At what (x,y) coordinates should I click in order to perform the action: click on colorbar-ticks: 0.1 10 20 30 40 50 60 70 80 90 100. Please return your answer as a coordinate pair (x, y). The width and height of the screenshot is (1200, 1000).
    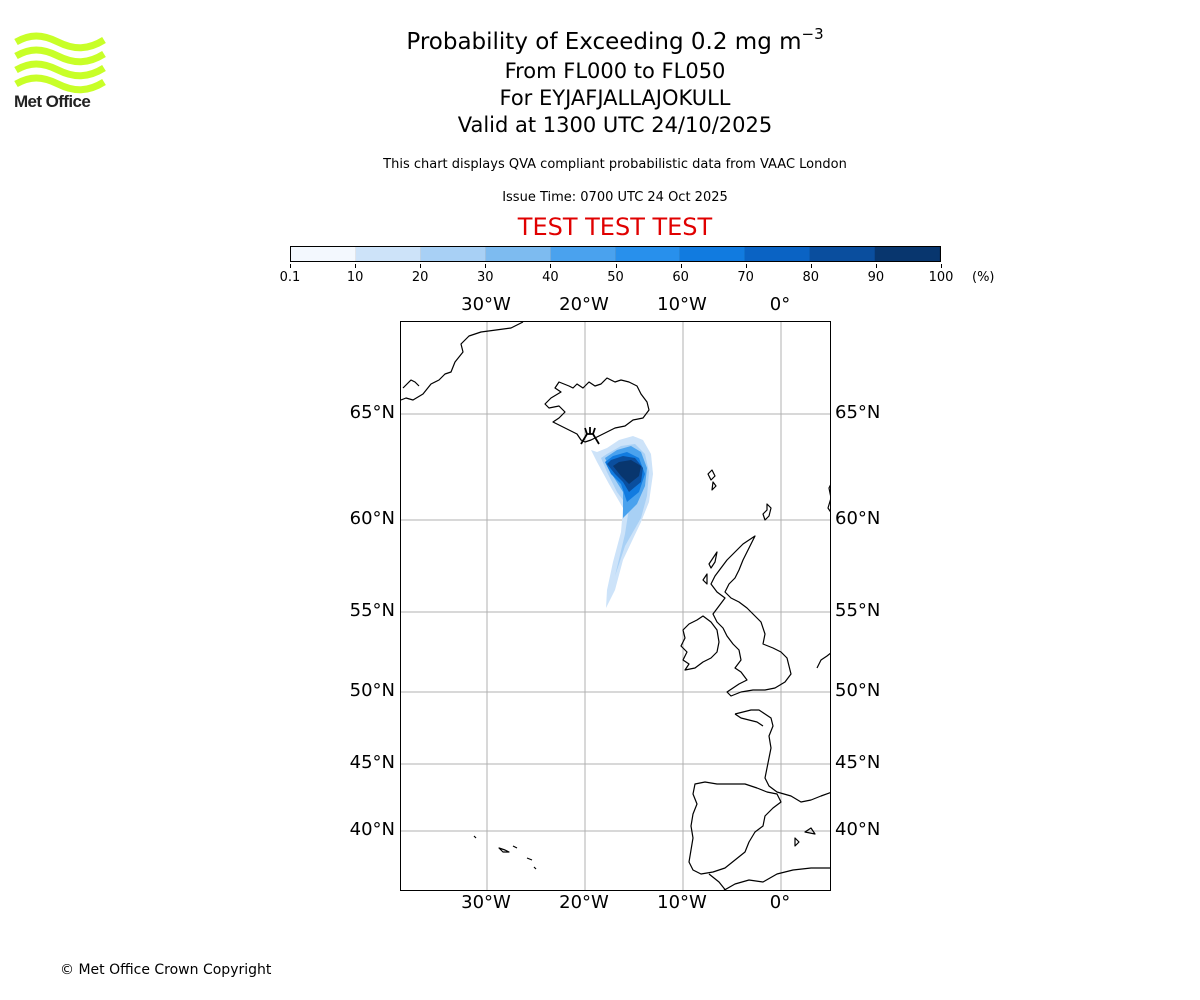
    Looking at the image, I should click on (620, 279).